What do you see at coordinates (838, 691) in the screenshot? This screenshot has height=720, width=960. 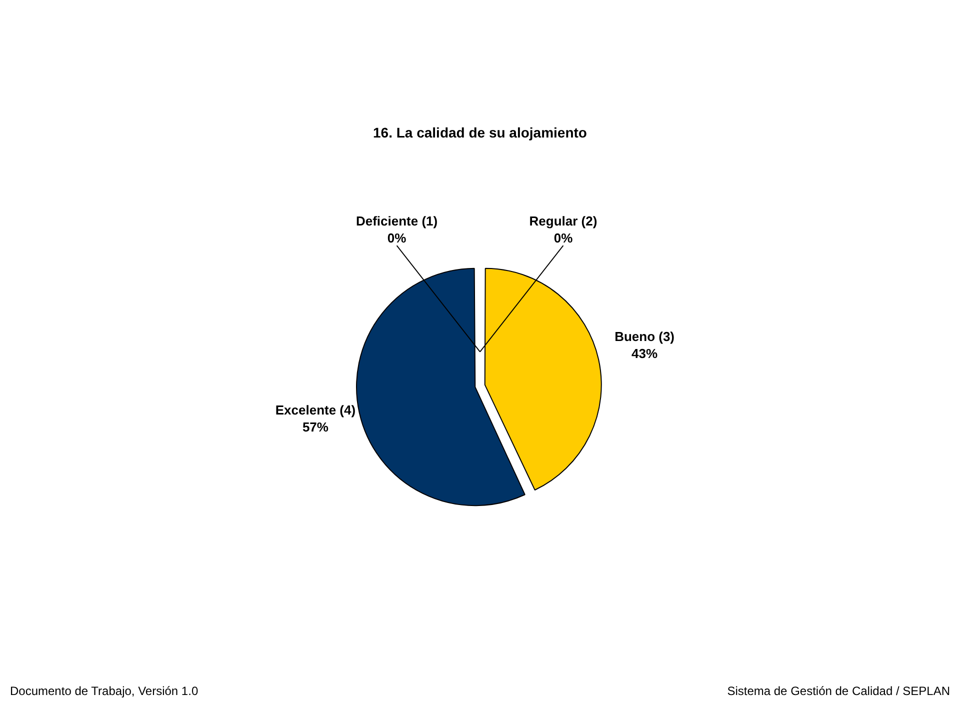 I see `text: Sistema de Gestión de Calidad / SEPLAN` at bounding box center [838, 691].